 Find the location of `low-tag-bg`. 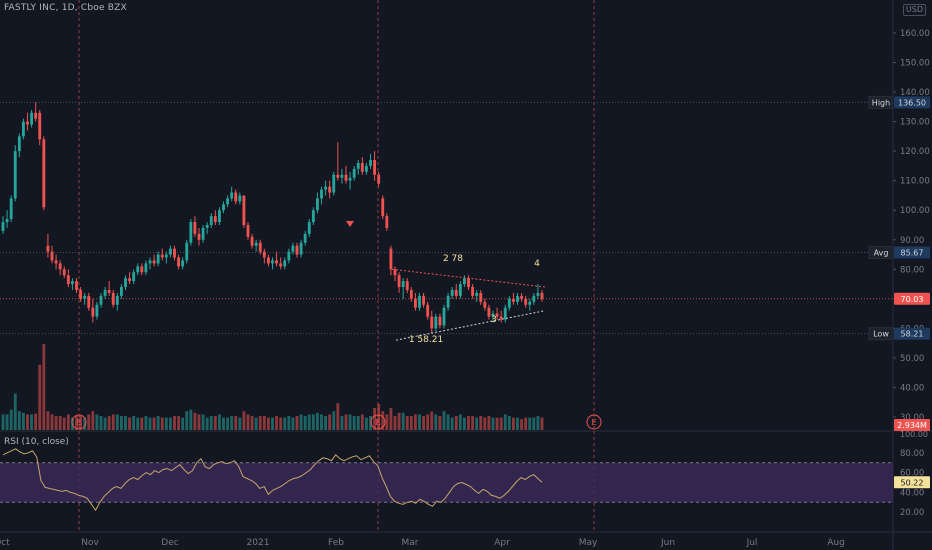

low-tag-bg is located at coordinates (881, 334).